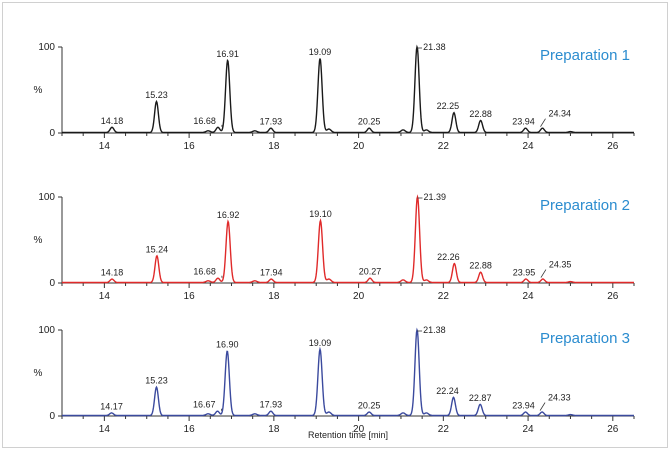 The image size is (672, 451). I want to click on peak-label: 21.39, so click(434, 197).